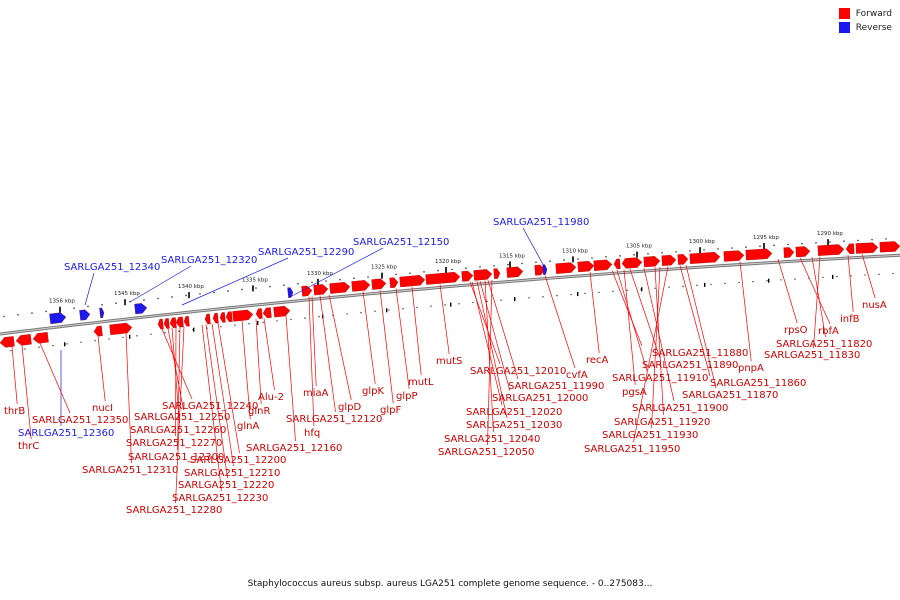 This screenshot has width=900, height=600. I want to click on forward-gene-label: SARLGA251_12050, so click(486, 452).